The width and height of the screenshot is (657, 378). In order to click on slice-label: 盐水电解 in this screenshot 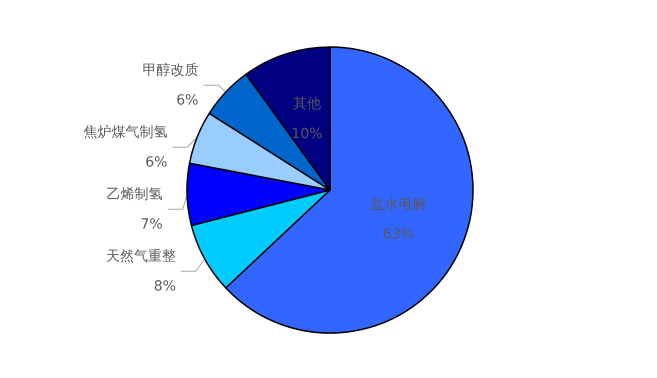, I will do `click(398, 204)`.